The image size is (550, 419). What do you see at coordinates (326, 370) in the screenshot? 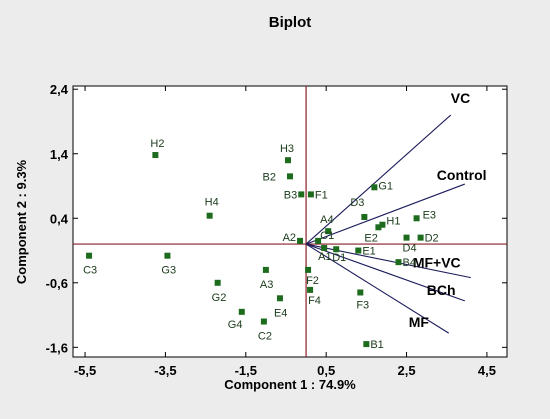
I see `x-tick-label: 0,5` at bounding box center [326, 370].